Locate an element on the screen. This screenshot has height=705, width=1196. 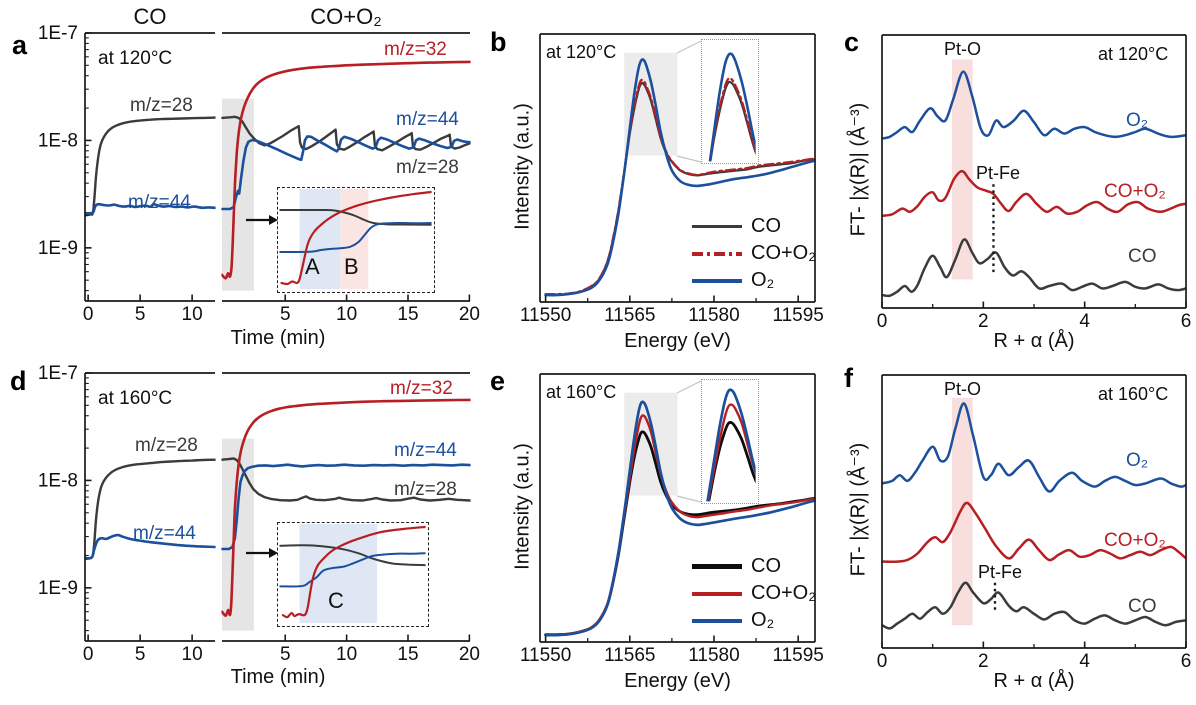
b_main-series-co is located at coordinates (680, 188).